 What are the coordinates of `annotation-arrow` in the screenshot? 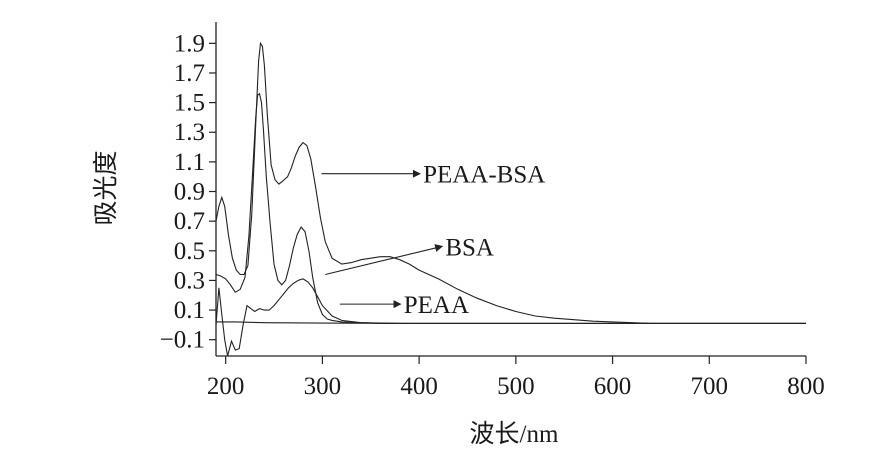 It's located at (384, 260).